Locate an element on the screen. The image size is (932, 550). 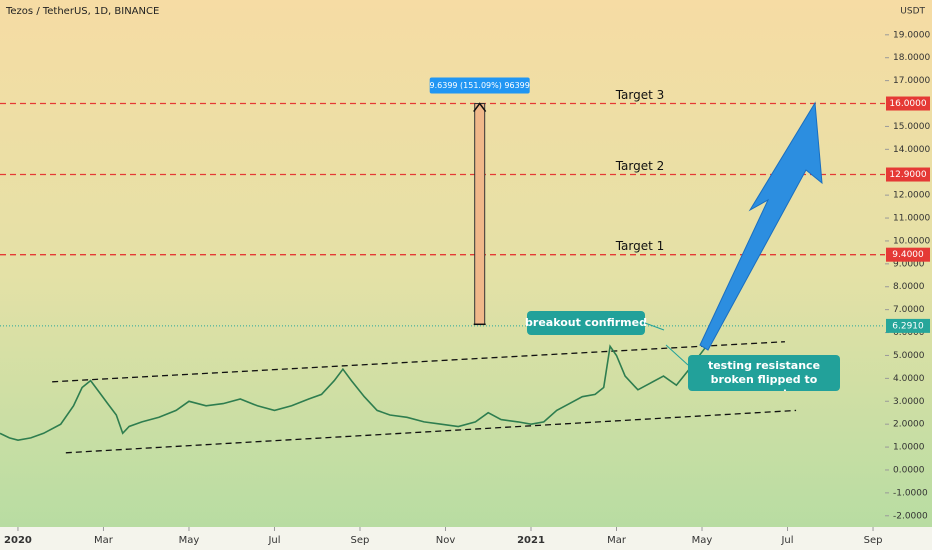
target-name: Target 3 is located at coordinates (640, 95).